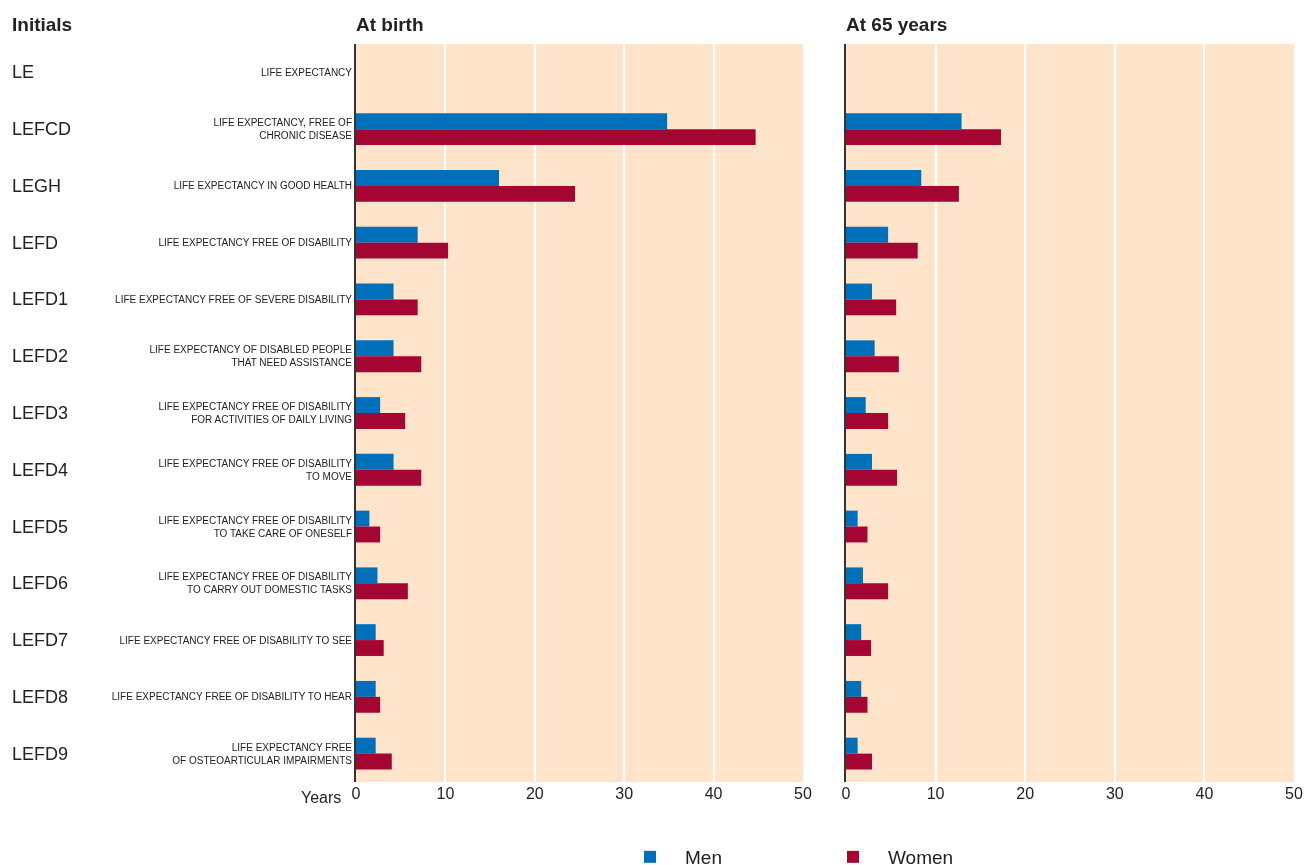  What do you see at coordinates (255, 469) in the screenshot?
I see `y-tick-label: LIFE EXPECTANCY FREE OF DISABILITY TO MOVE` at bounding box center [255, 469].